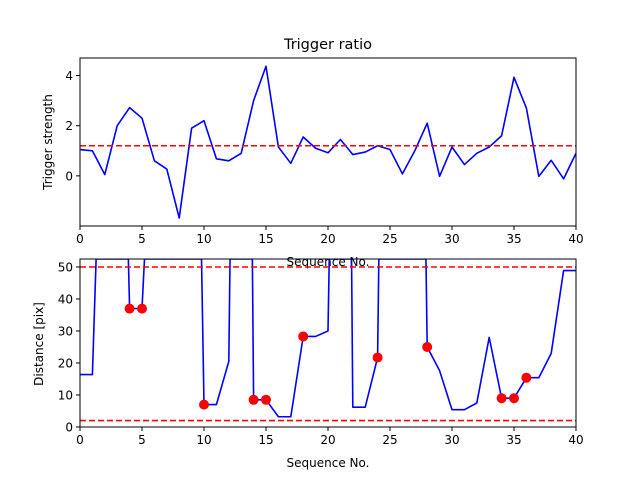 The image size is (640, 484). Describe the element at coordinates (69, 176) in the screenshot. I see `top-y-tick-label: 0` at that location.